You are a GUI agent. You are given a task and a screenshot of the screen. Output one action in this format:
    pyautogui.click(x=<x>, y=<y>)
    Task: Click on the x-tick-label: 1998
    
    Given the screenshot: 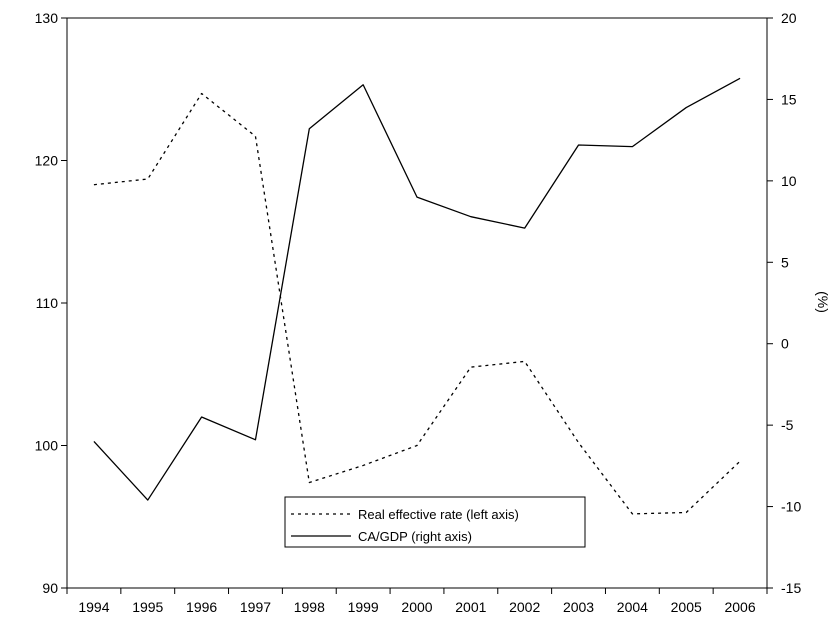 What is the action you would take?
    pyautogui.click(x=309, y=607)
    